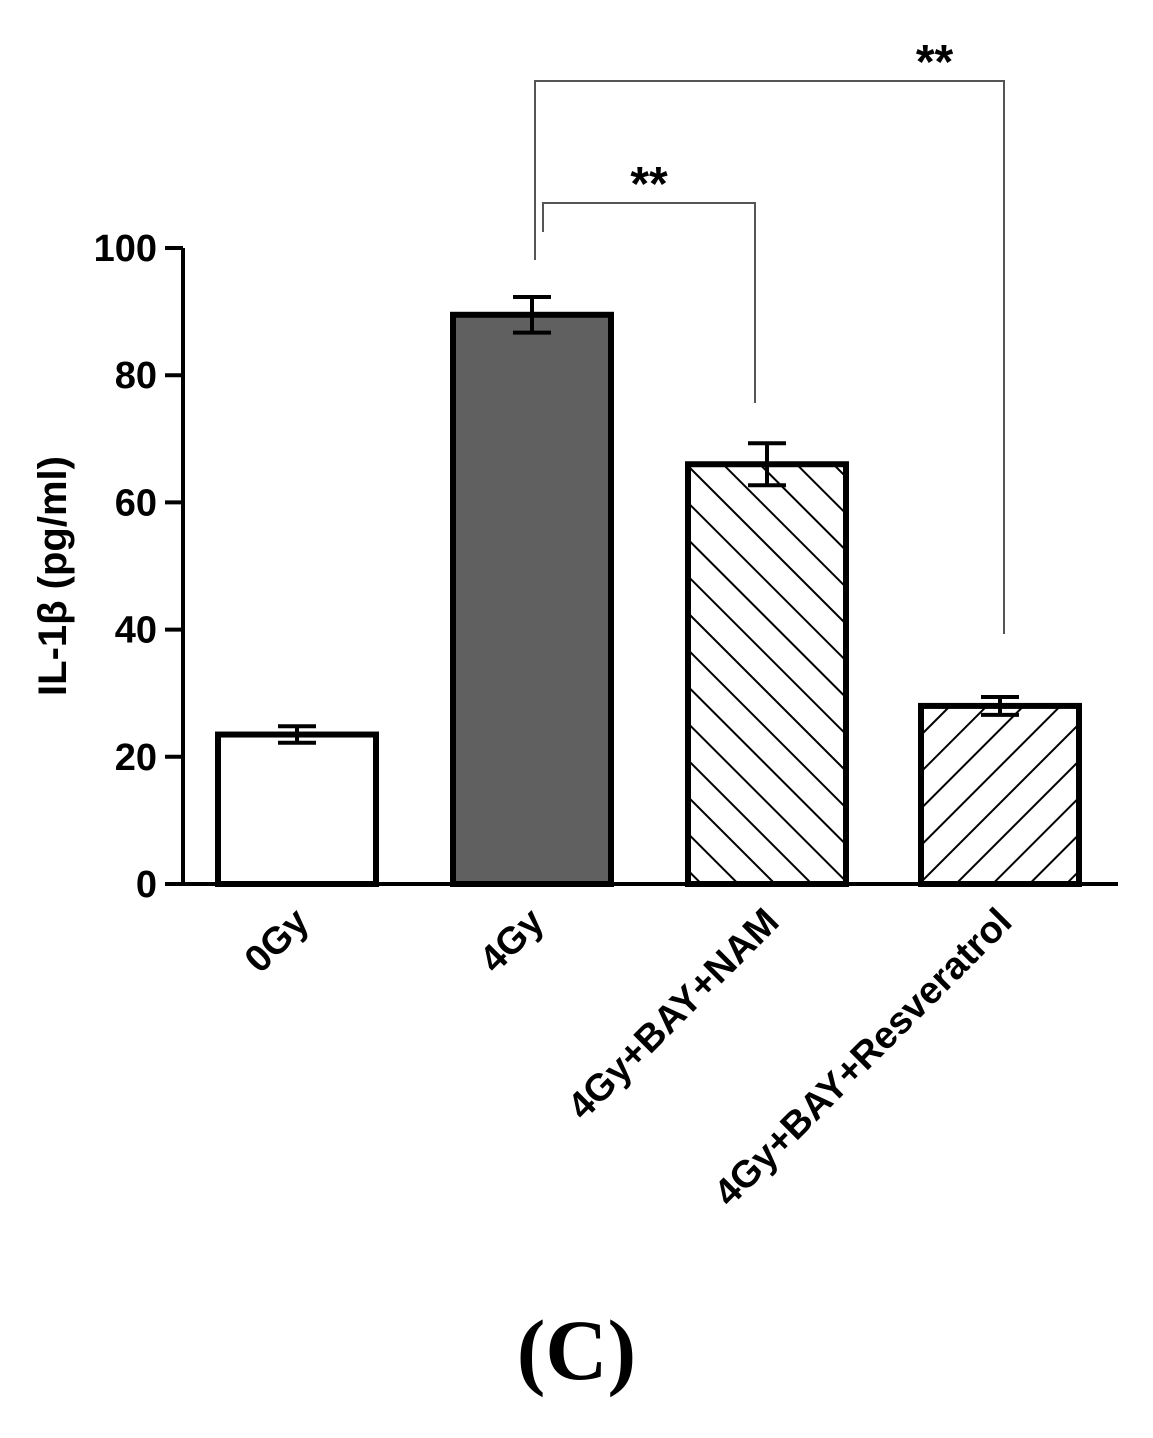  I want to click on y-tick-label: 60, so click(136, 503).